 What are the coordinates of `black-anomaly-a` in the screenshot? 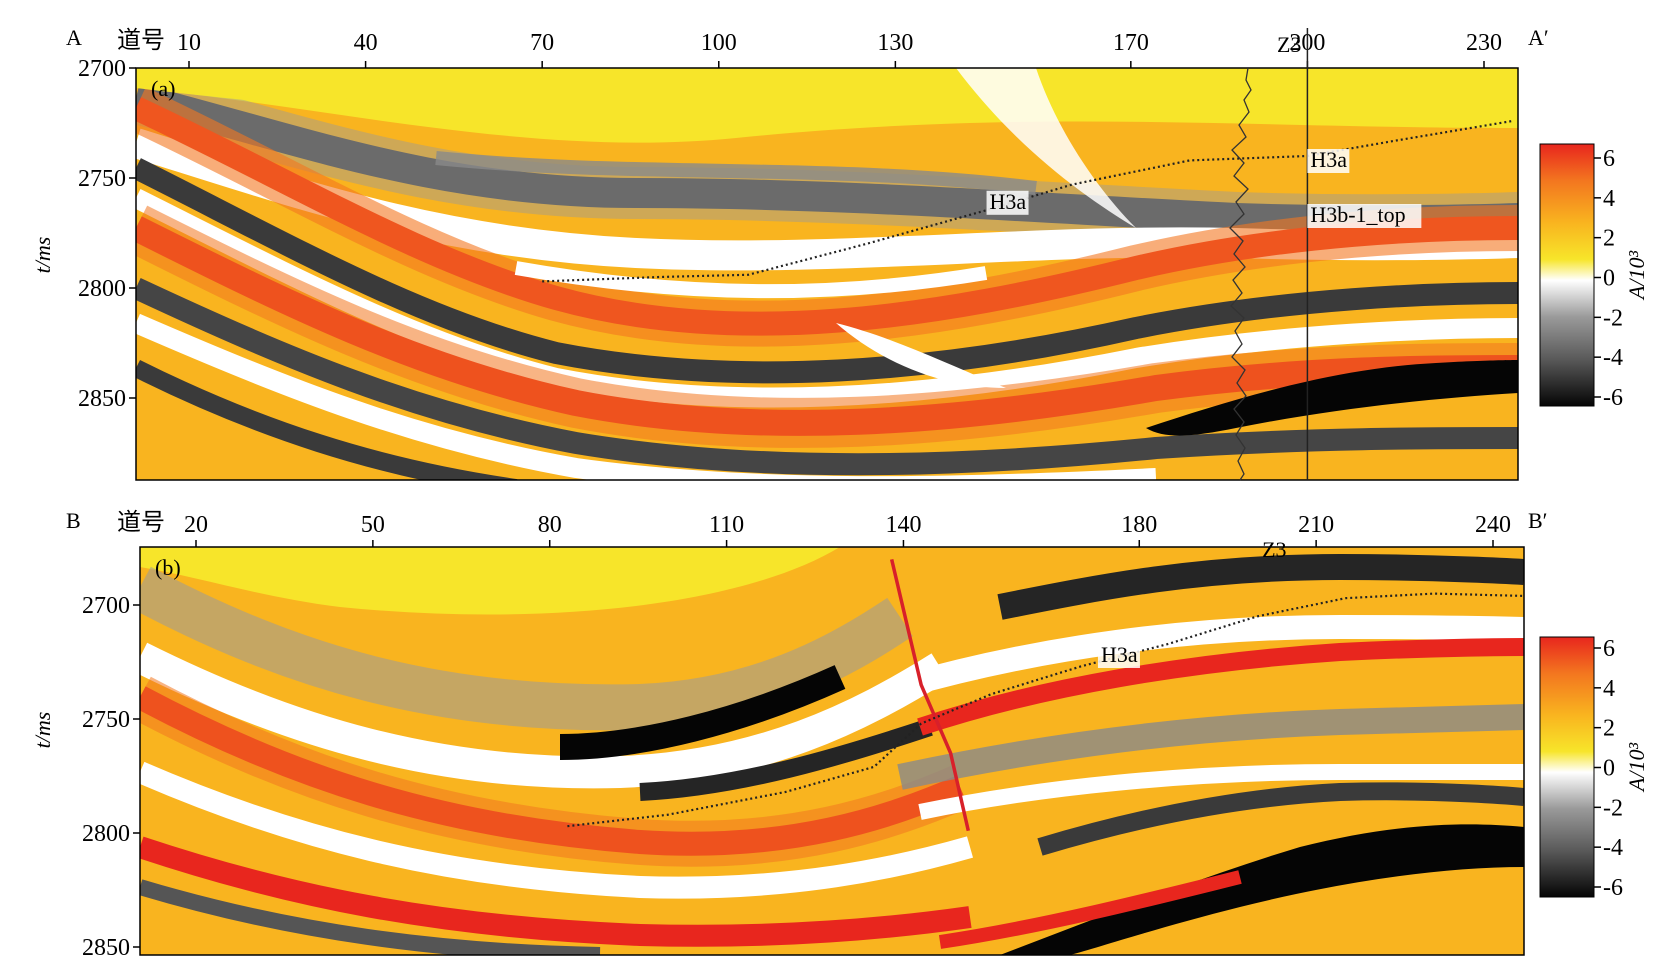 It's located at (1332, 398).